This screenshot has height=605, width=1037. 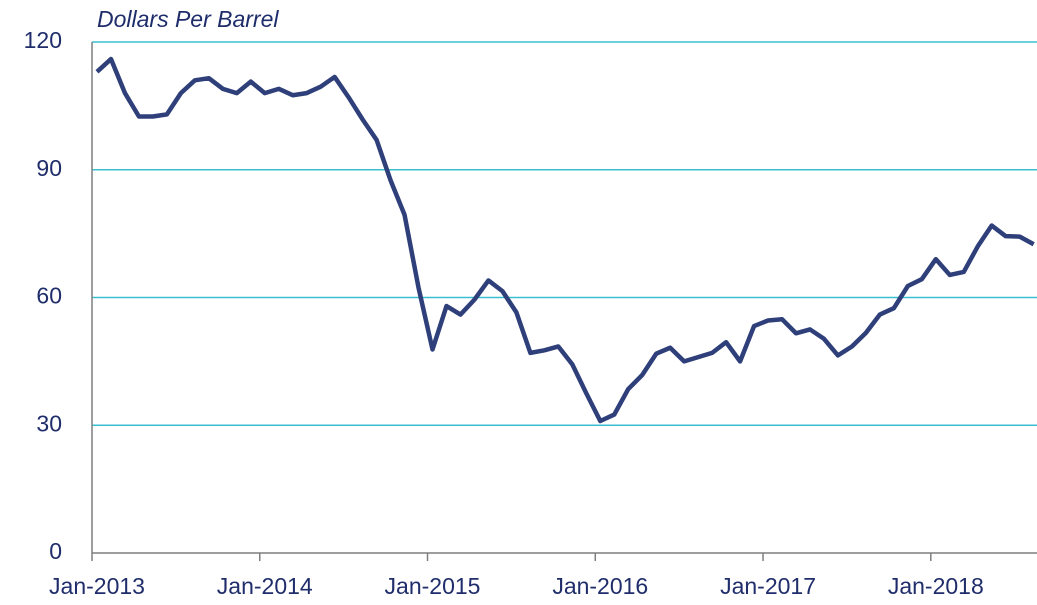 I want to click on x-tick-label: Jan-2018, so click(x=936, y=586).